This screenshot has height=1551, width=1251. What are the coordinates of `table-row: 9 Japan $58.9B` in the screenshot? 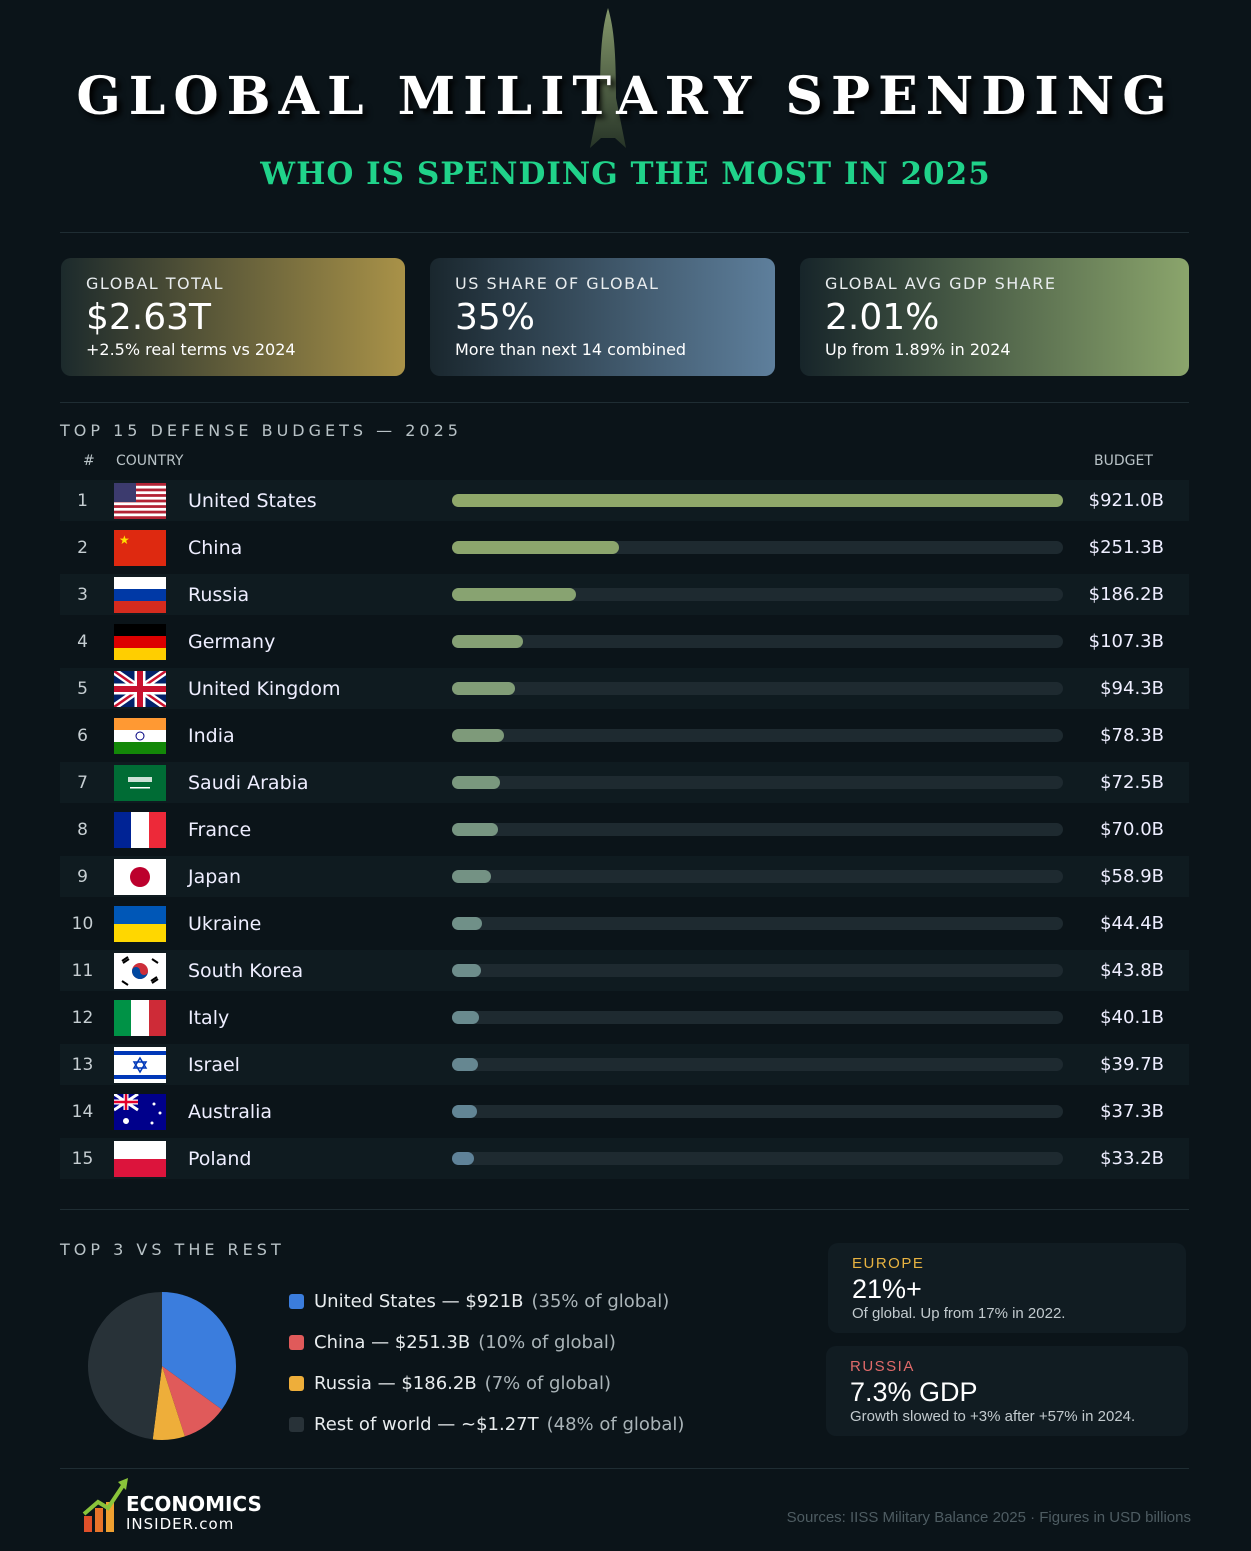 It's located at (624, 876).